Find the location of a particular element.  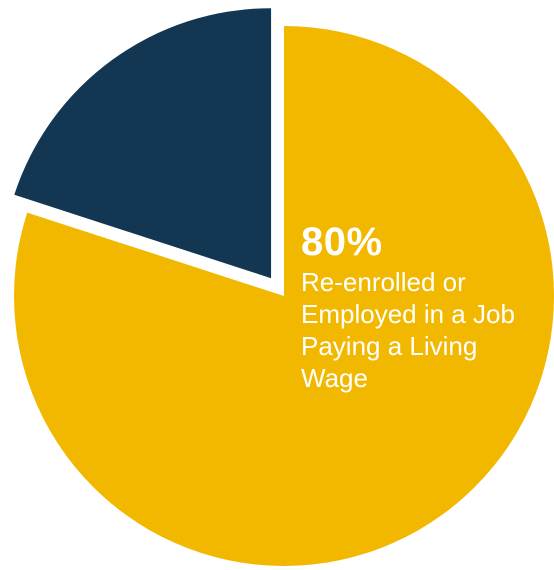

slice-percent-label: 80% is located at coordinates (342, 242).